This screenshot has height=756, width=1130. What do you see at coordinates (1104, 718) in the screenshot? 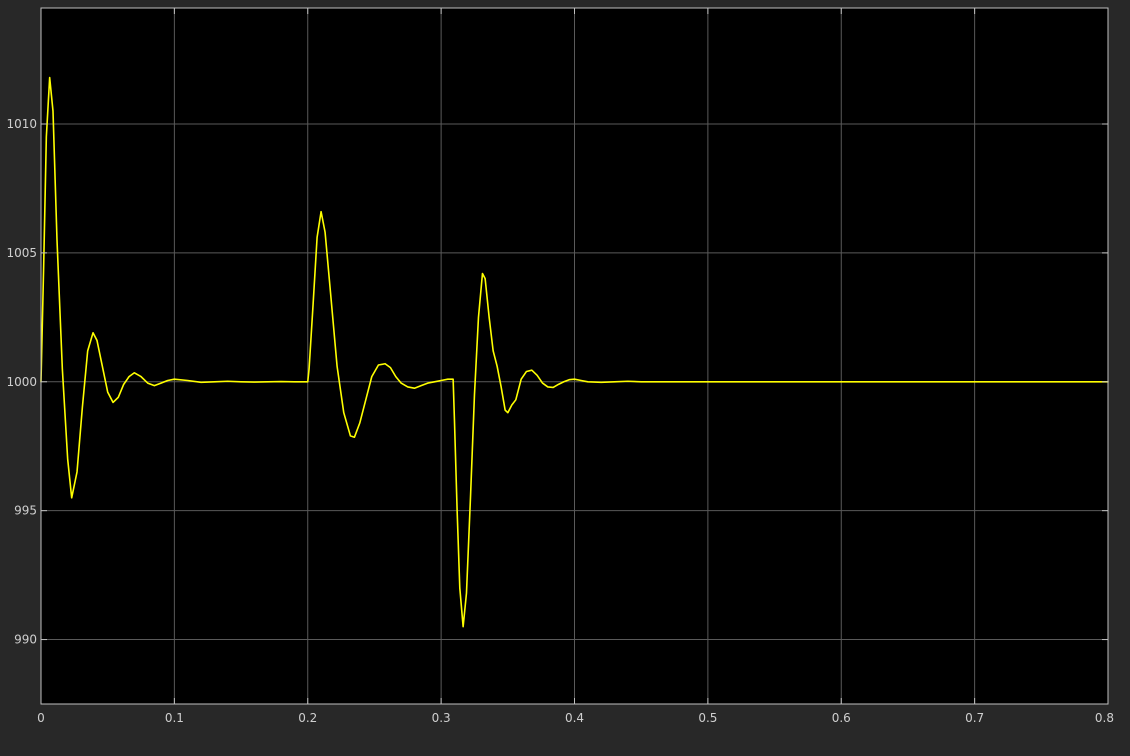
I see `x-tick-label: 0.8` at bounding box center [1104, 718].